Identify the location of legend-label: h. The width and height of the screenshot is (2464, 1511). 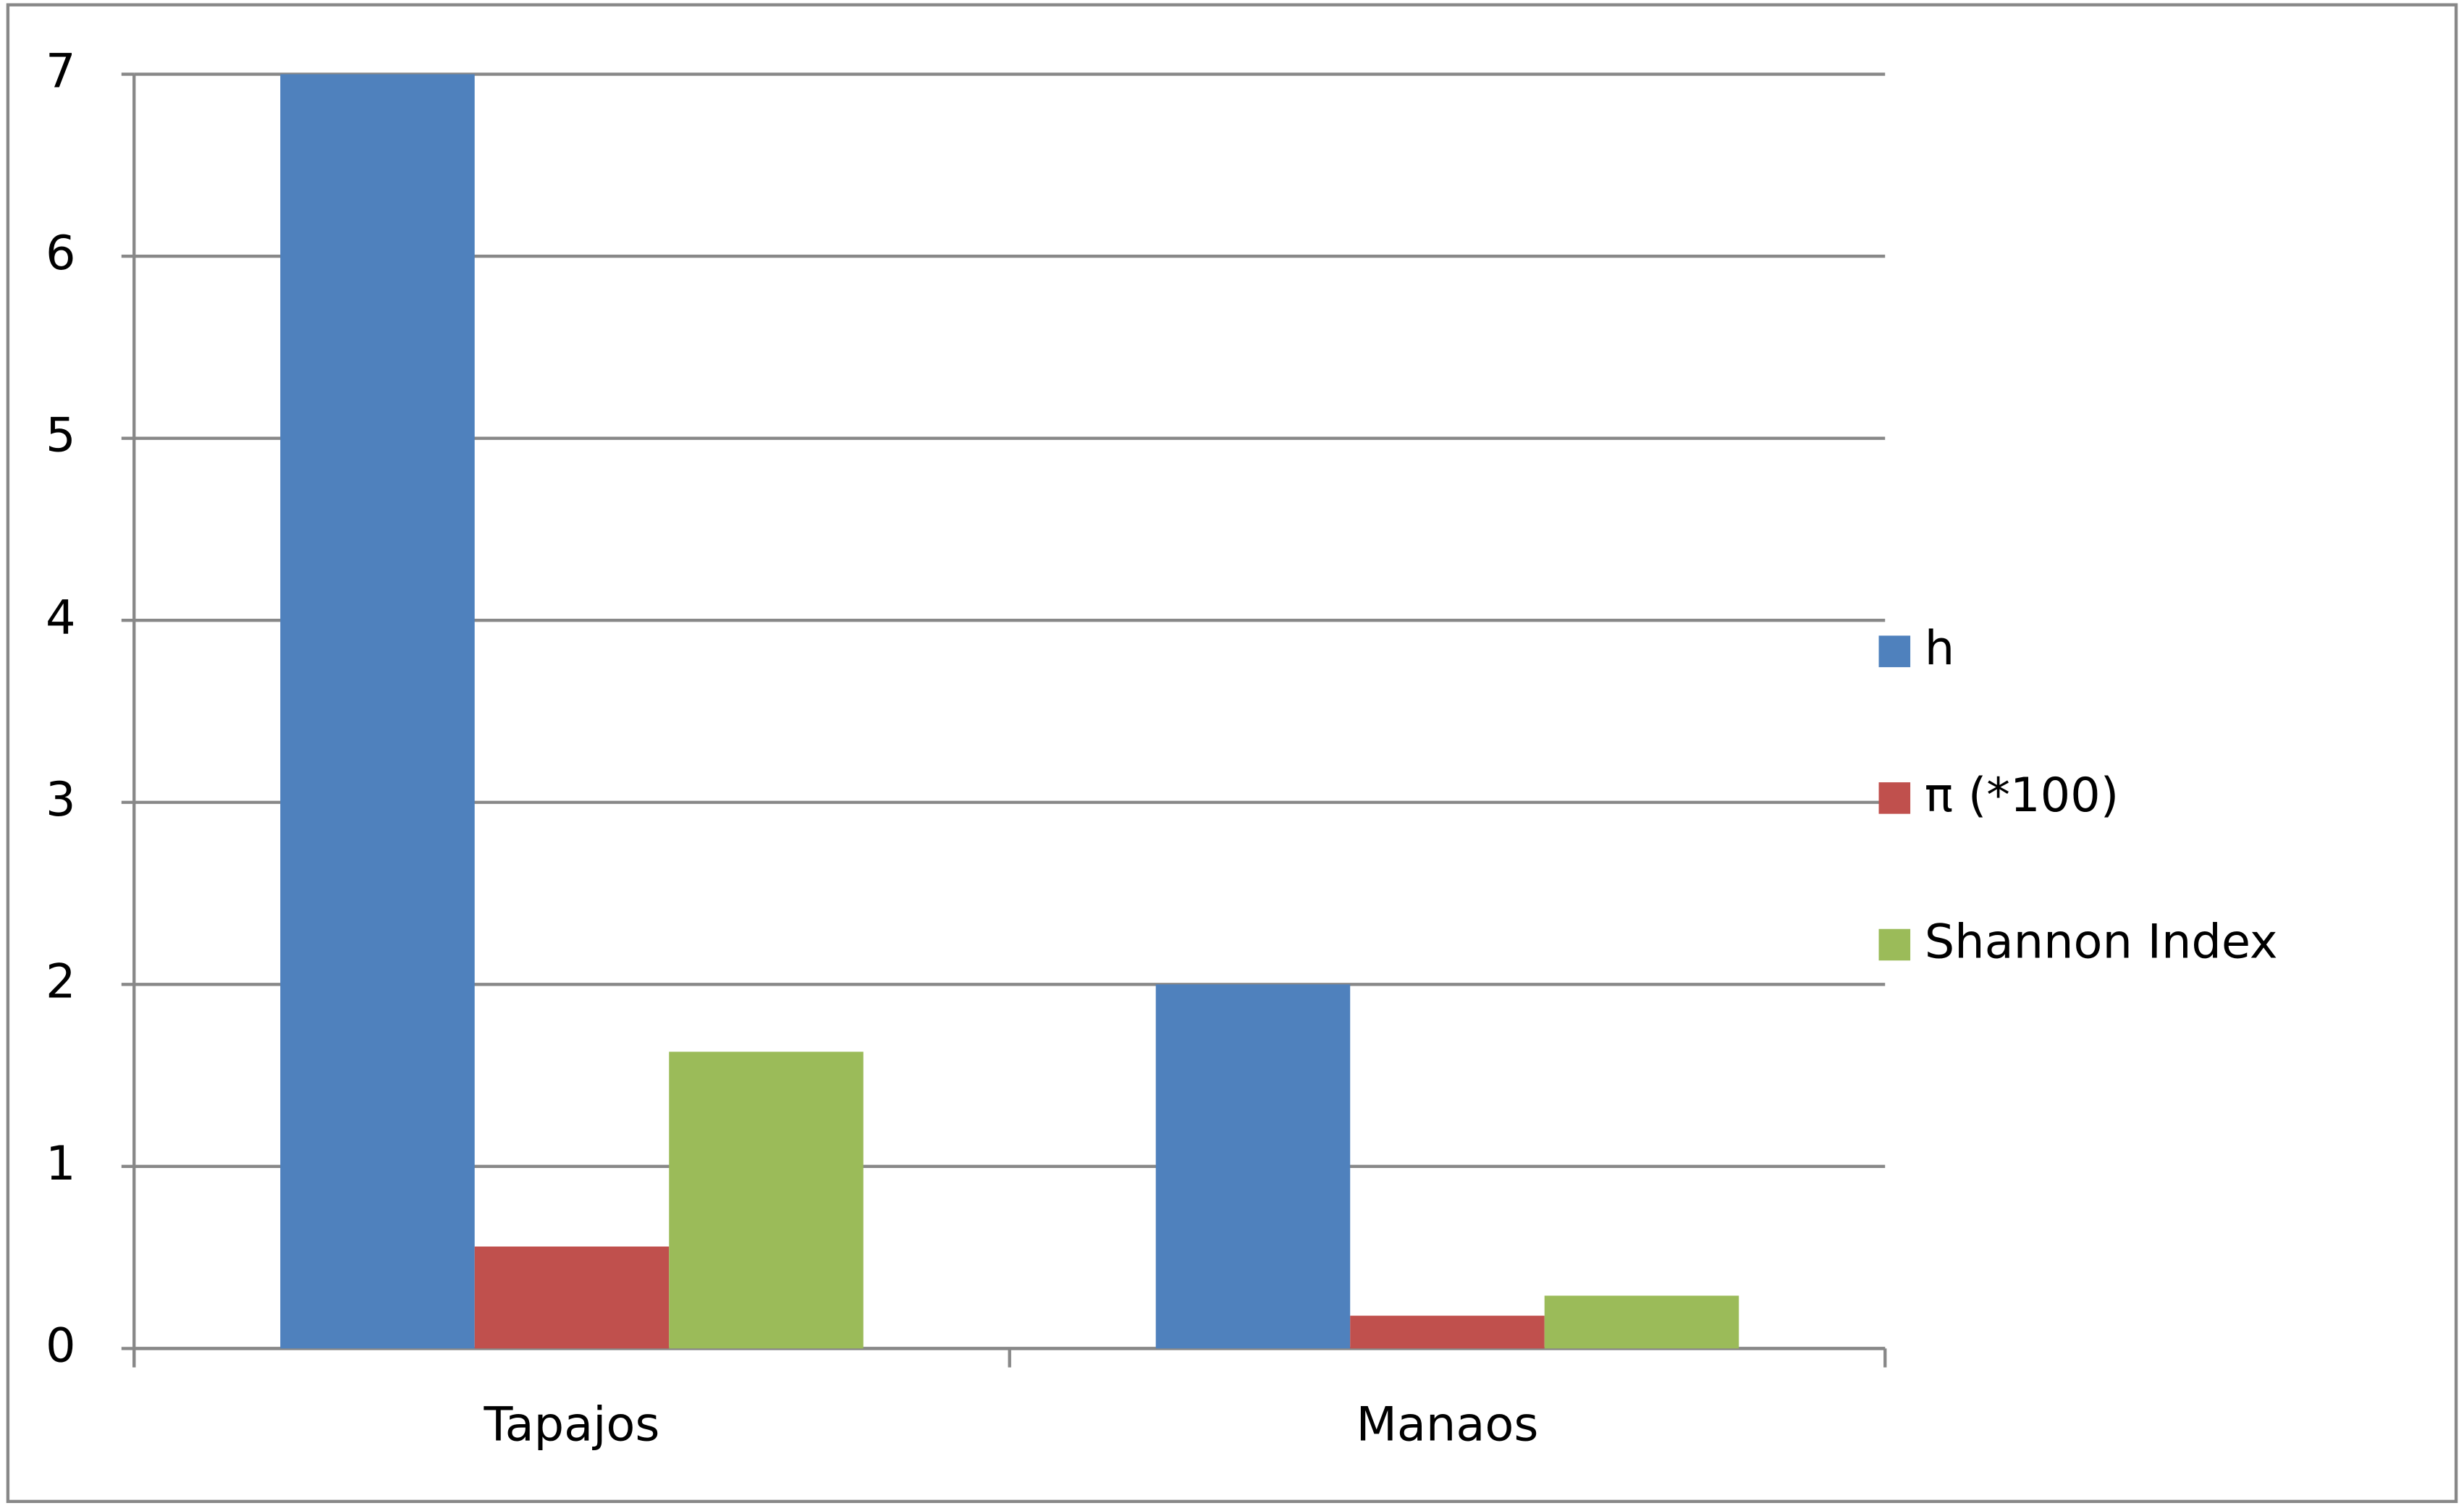
(1939, 649).